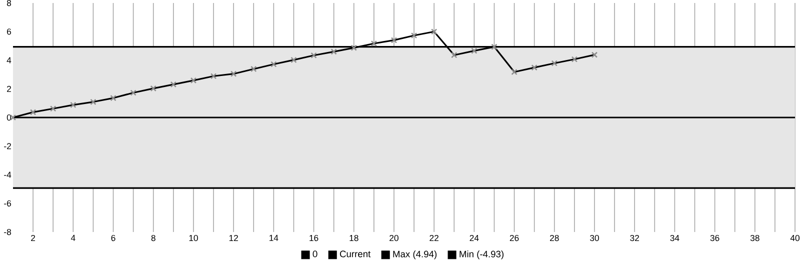 This screenshot has height=265, width=800. Describe the element at coordinates (394, 238) in the screenshot. I see `x-tick-label: 20` at that location.